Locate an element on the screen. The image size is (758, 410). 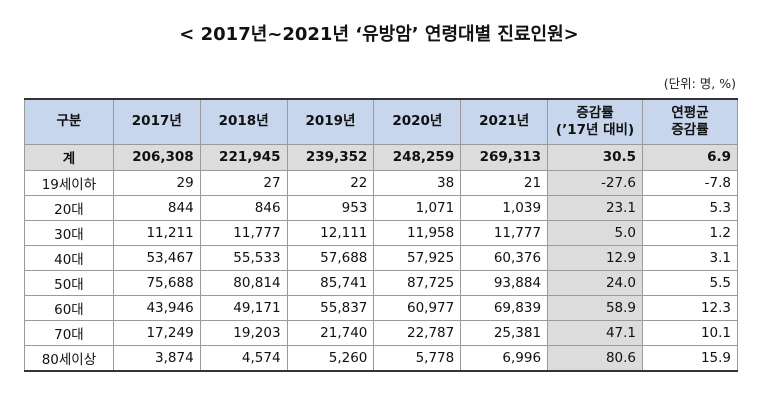
table-cell: 80.6 is located at coordinates (595, 358).